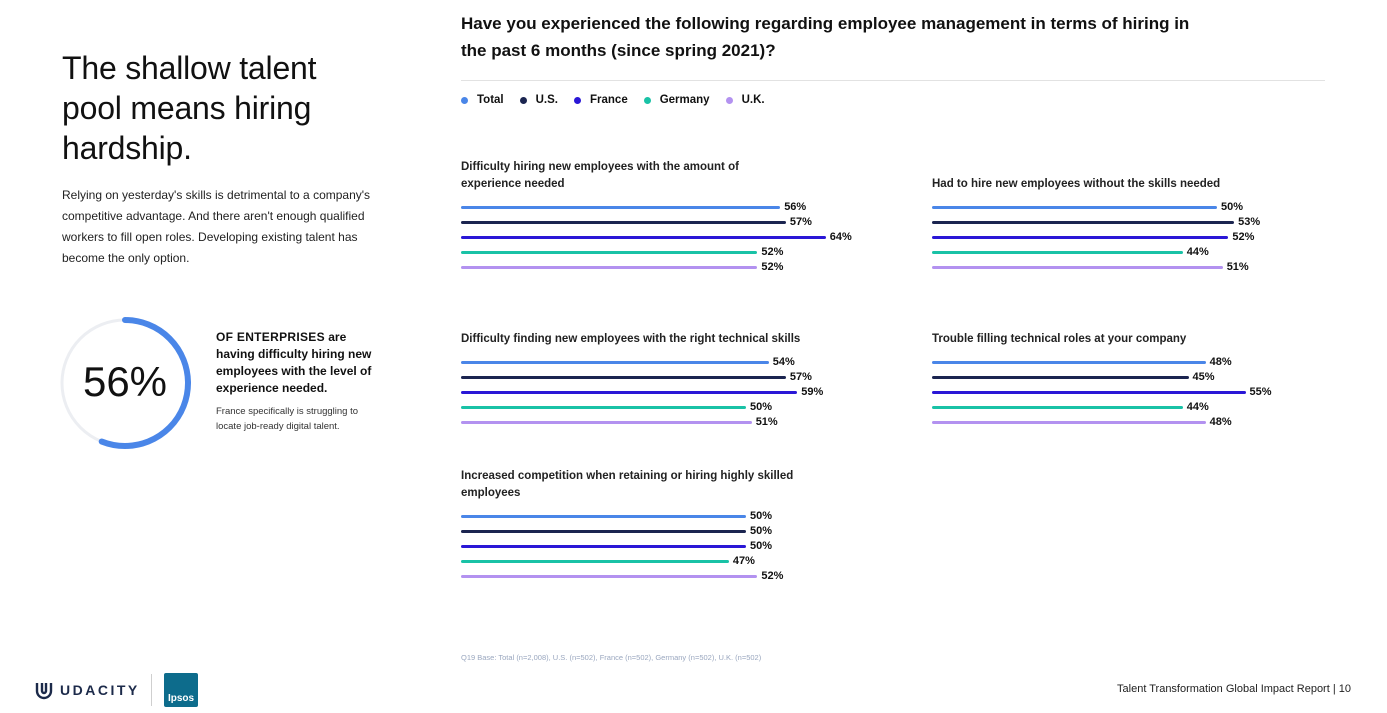 This screenshot has width=1387, height=713. I want to click on legend-item-uk: U.K., so click(745, 100).